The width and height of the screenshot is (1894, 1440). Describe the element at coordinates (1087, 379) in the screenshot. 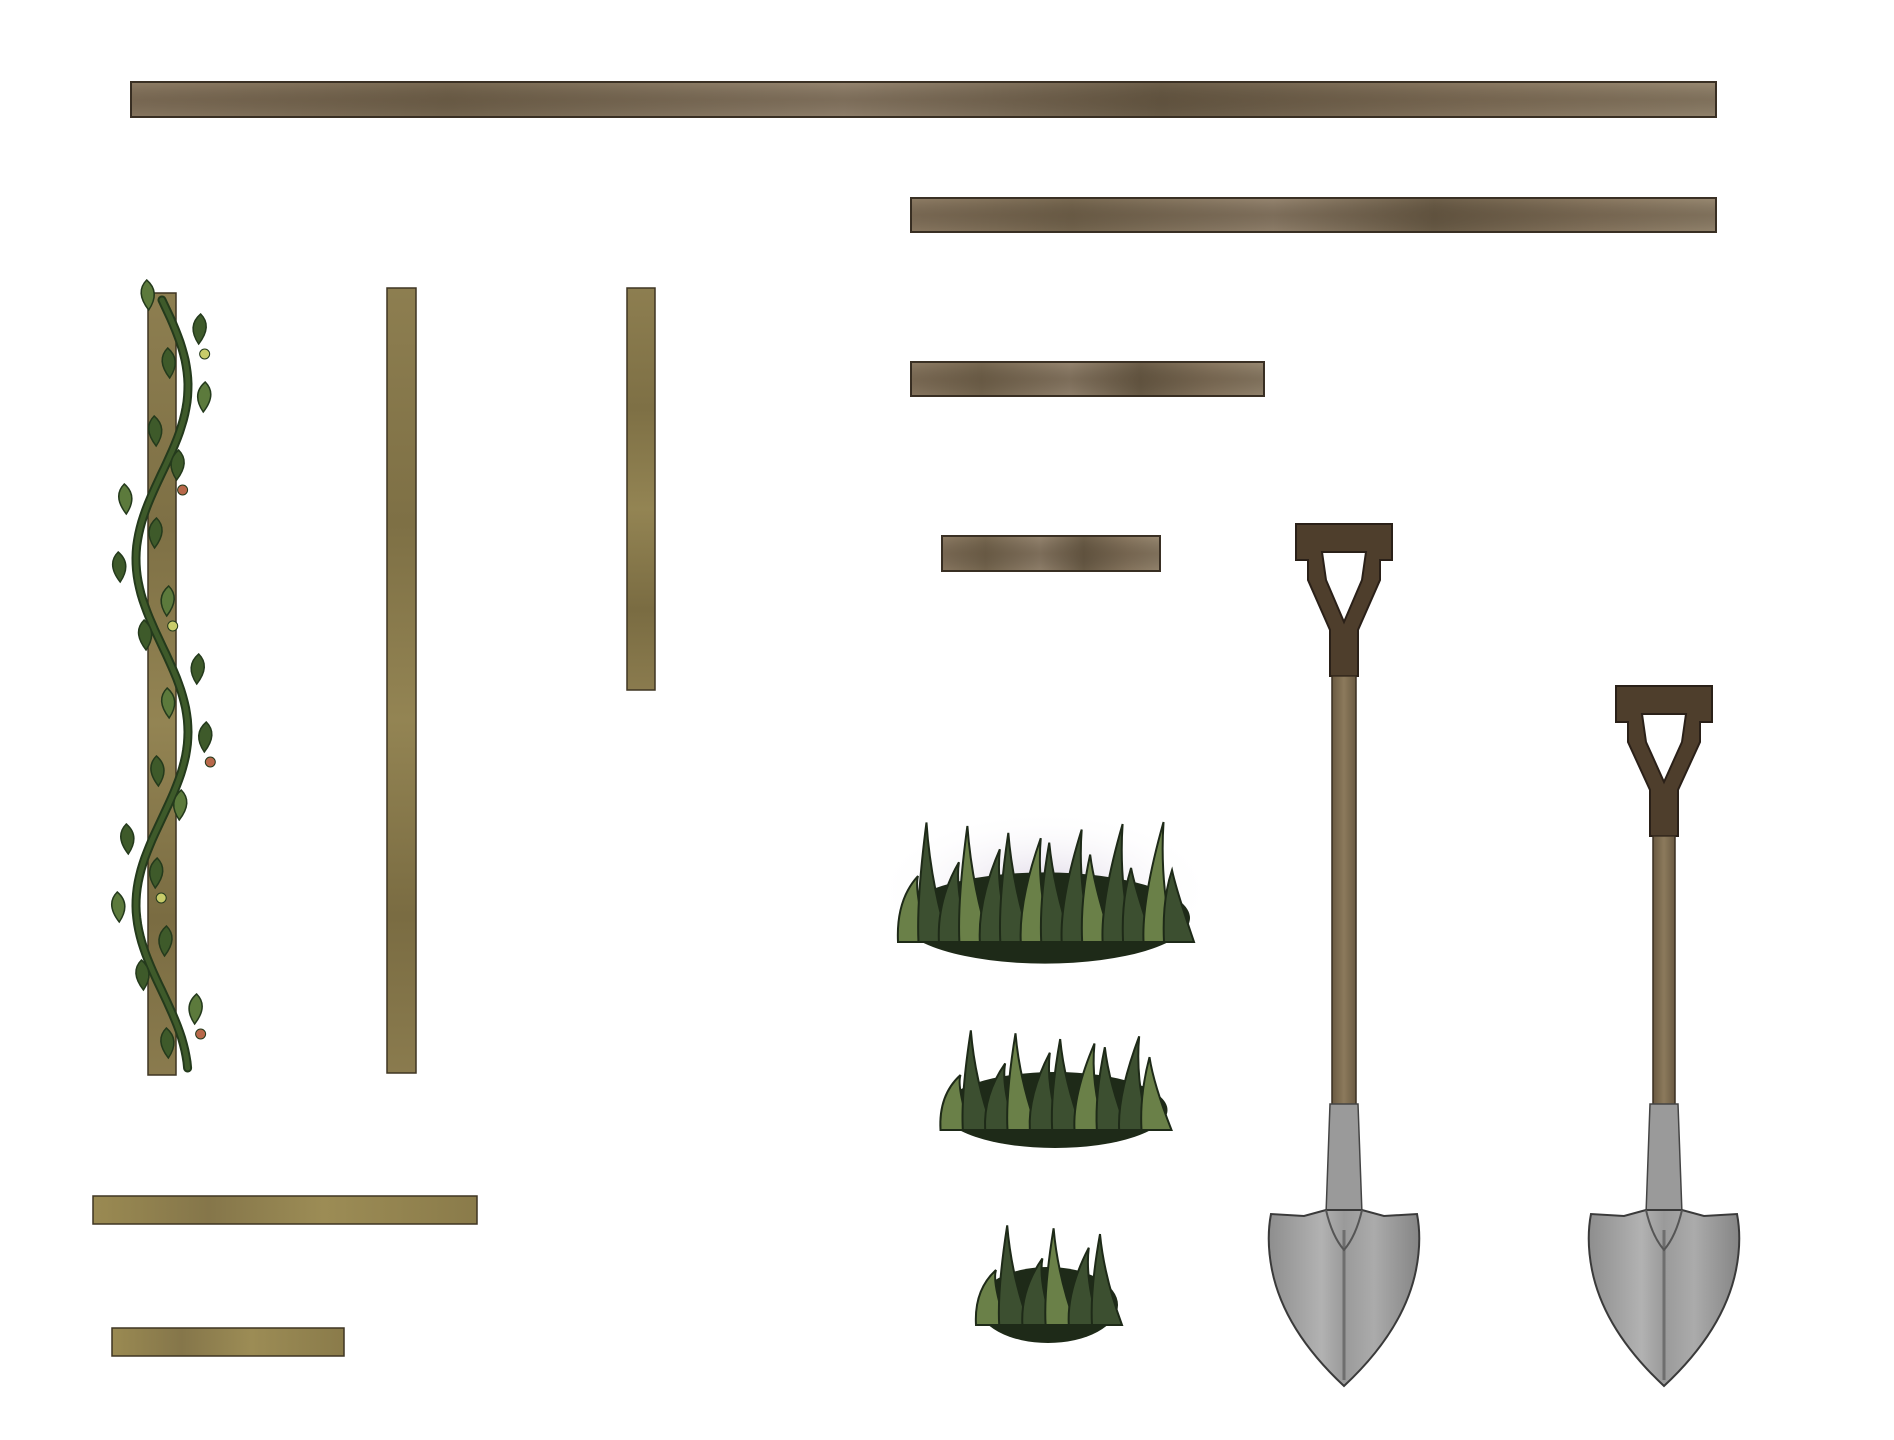

I see `medium-plank` at that location.